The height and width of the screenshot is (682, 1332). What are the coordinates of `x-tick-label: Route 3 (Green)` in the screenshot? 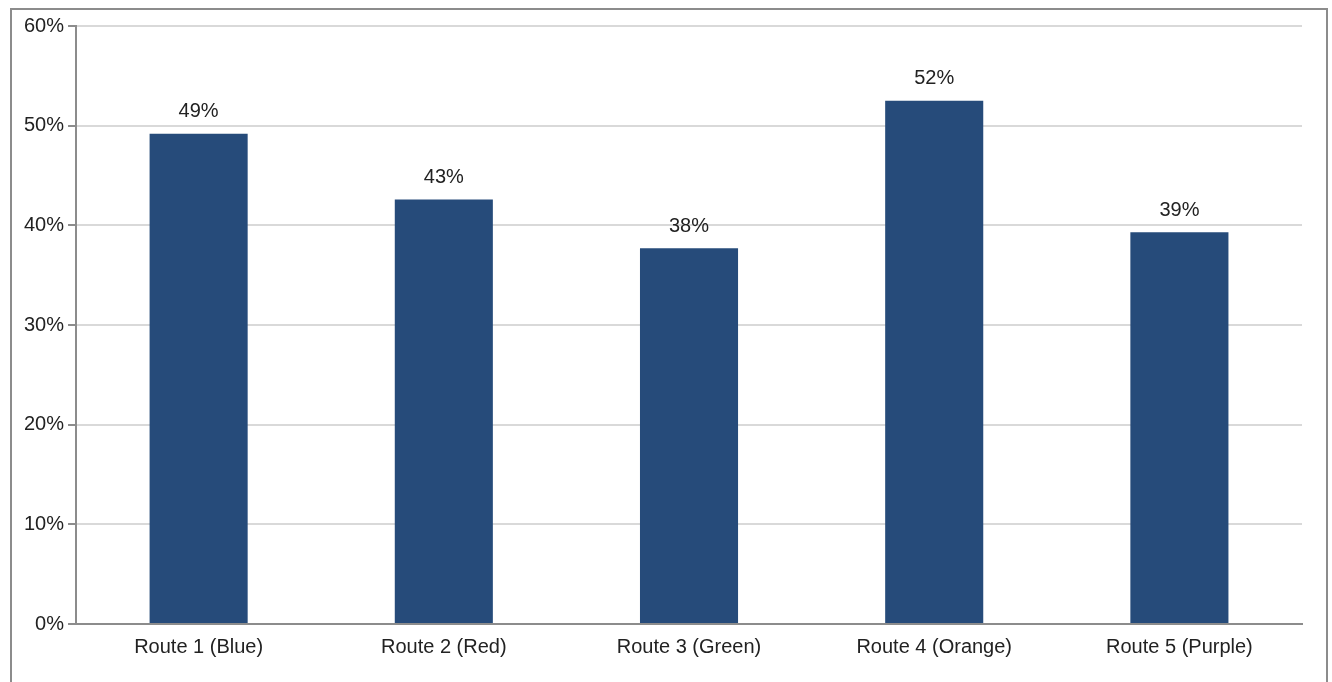 It's located at (689, 645).